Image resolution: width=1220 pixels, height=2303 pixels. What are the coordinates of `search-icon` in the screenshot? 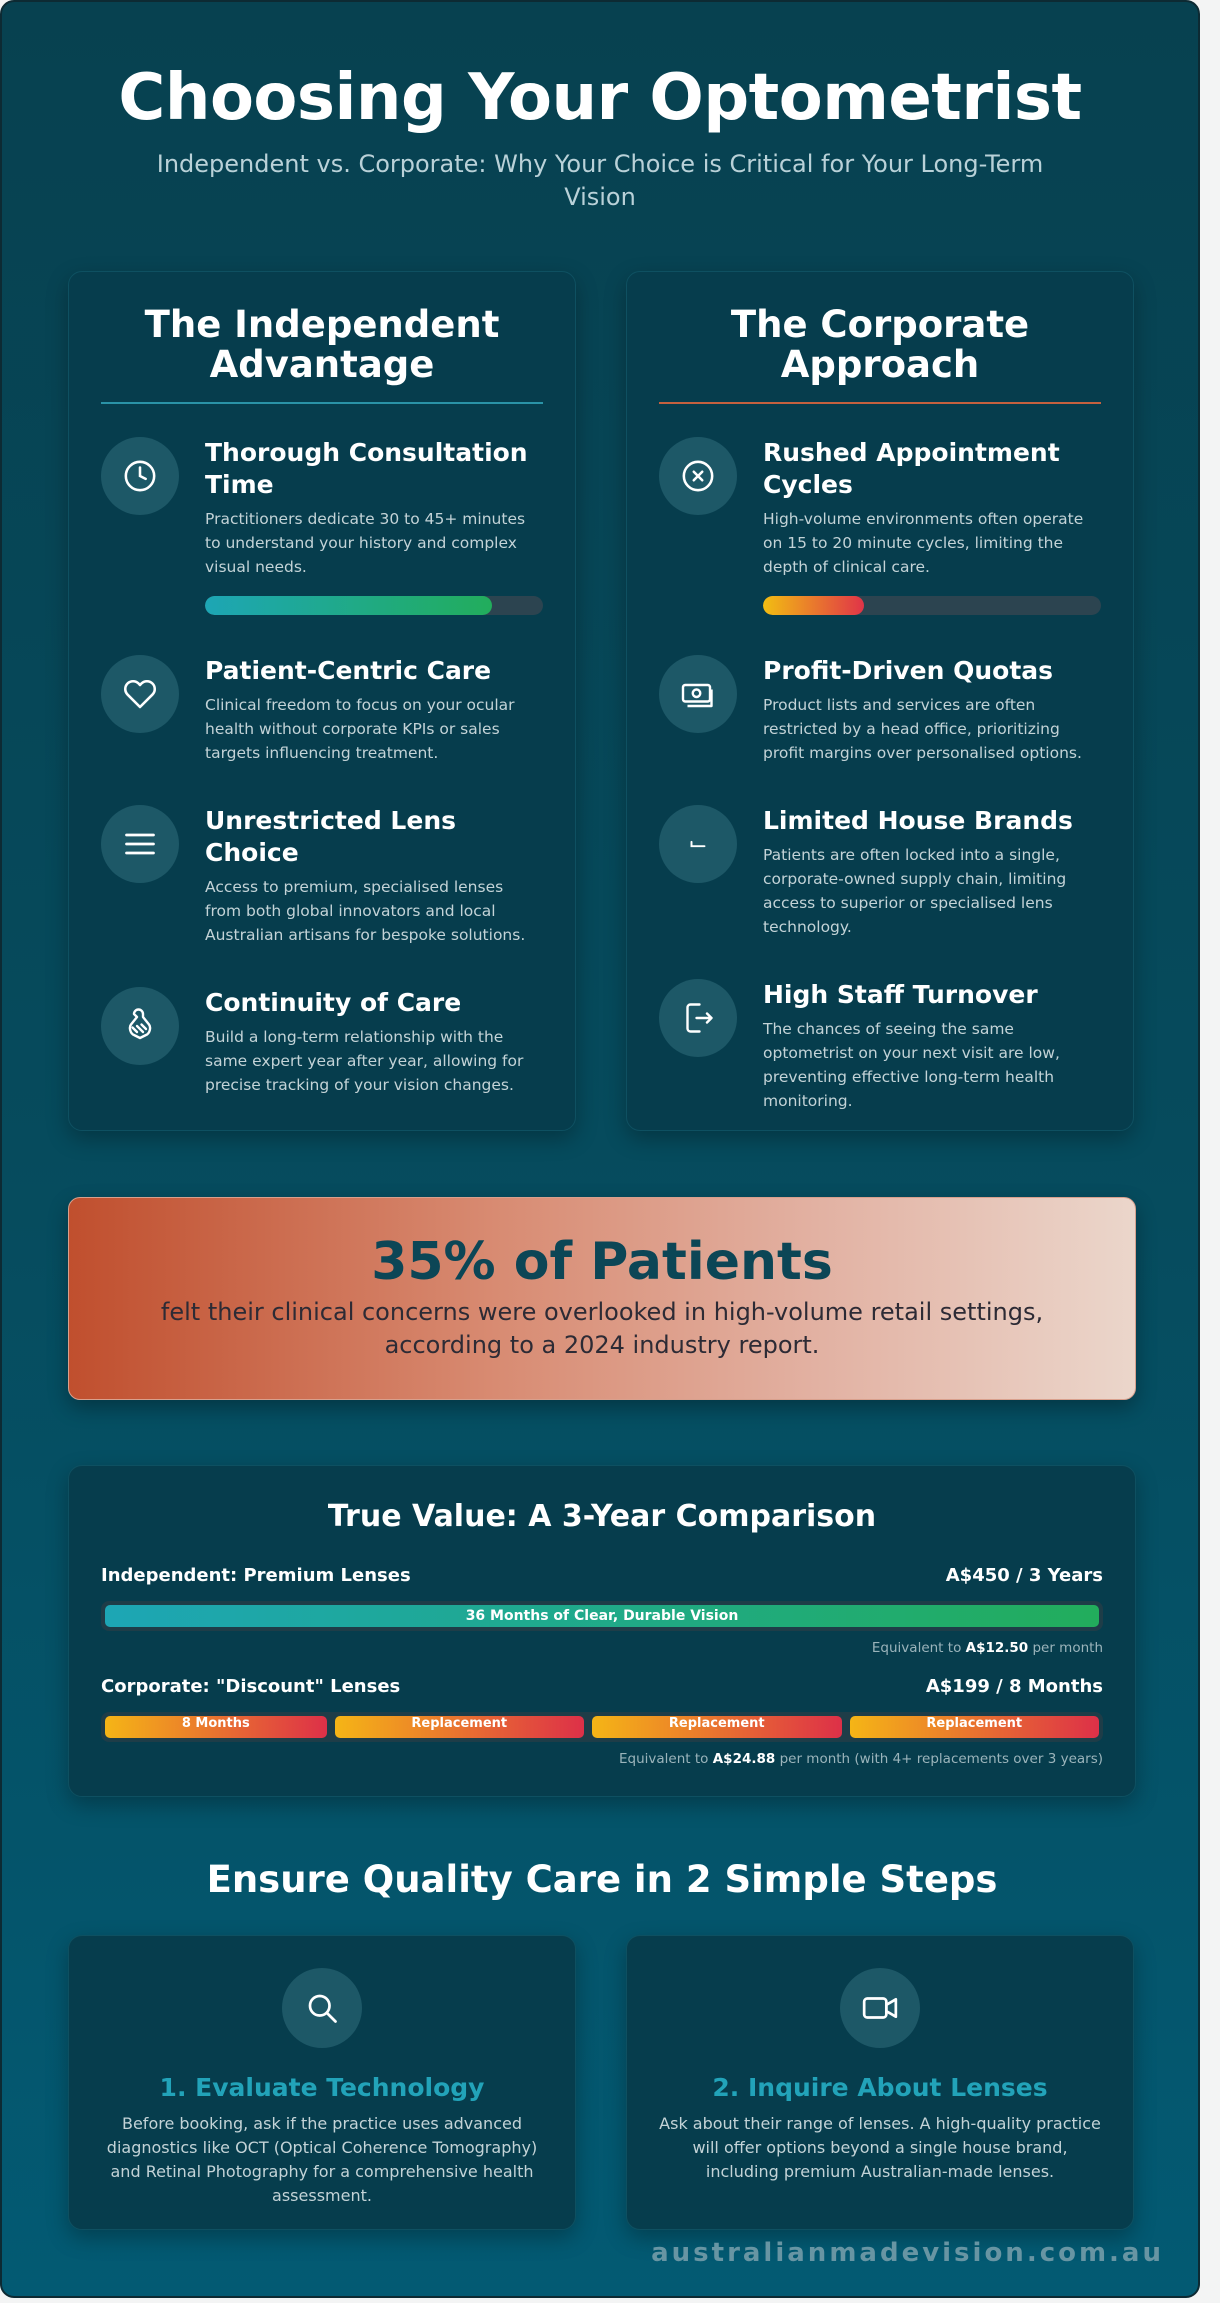 It's located at (322, 2008).